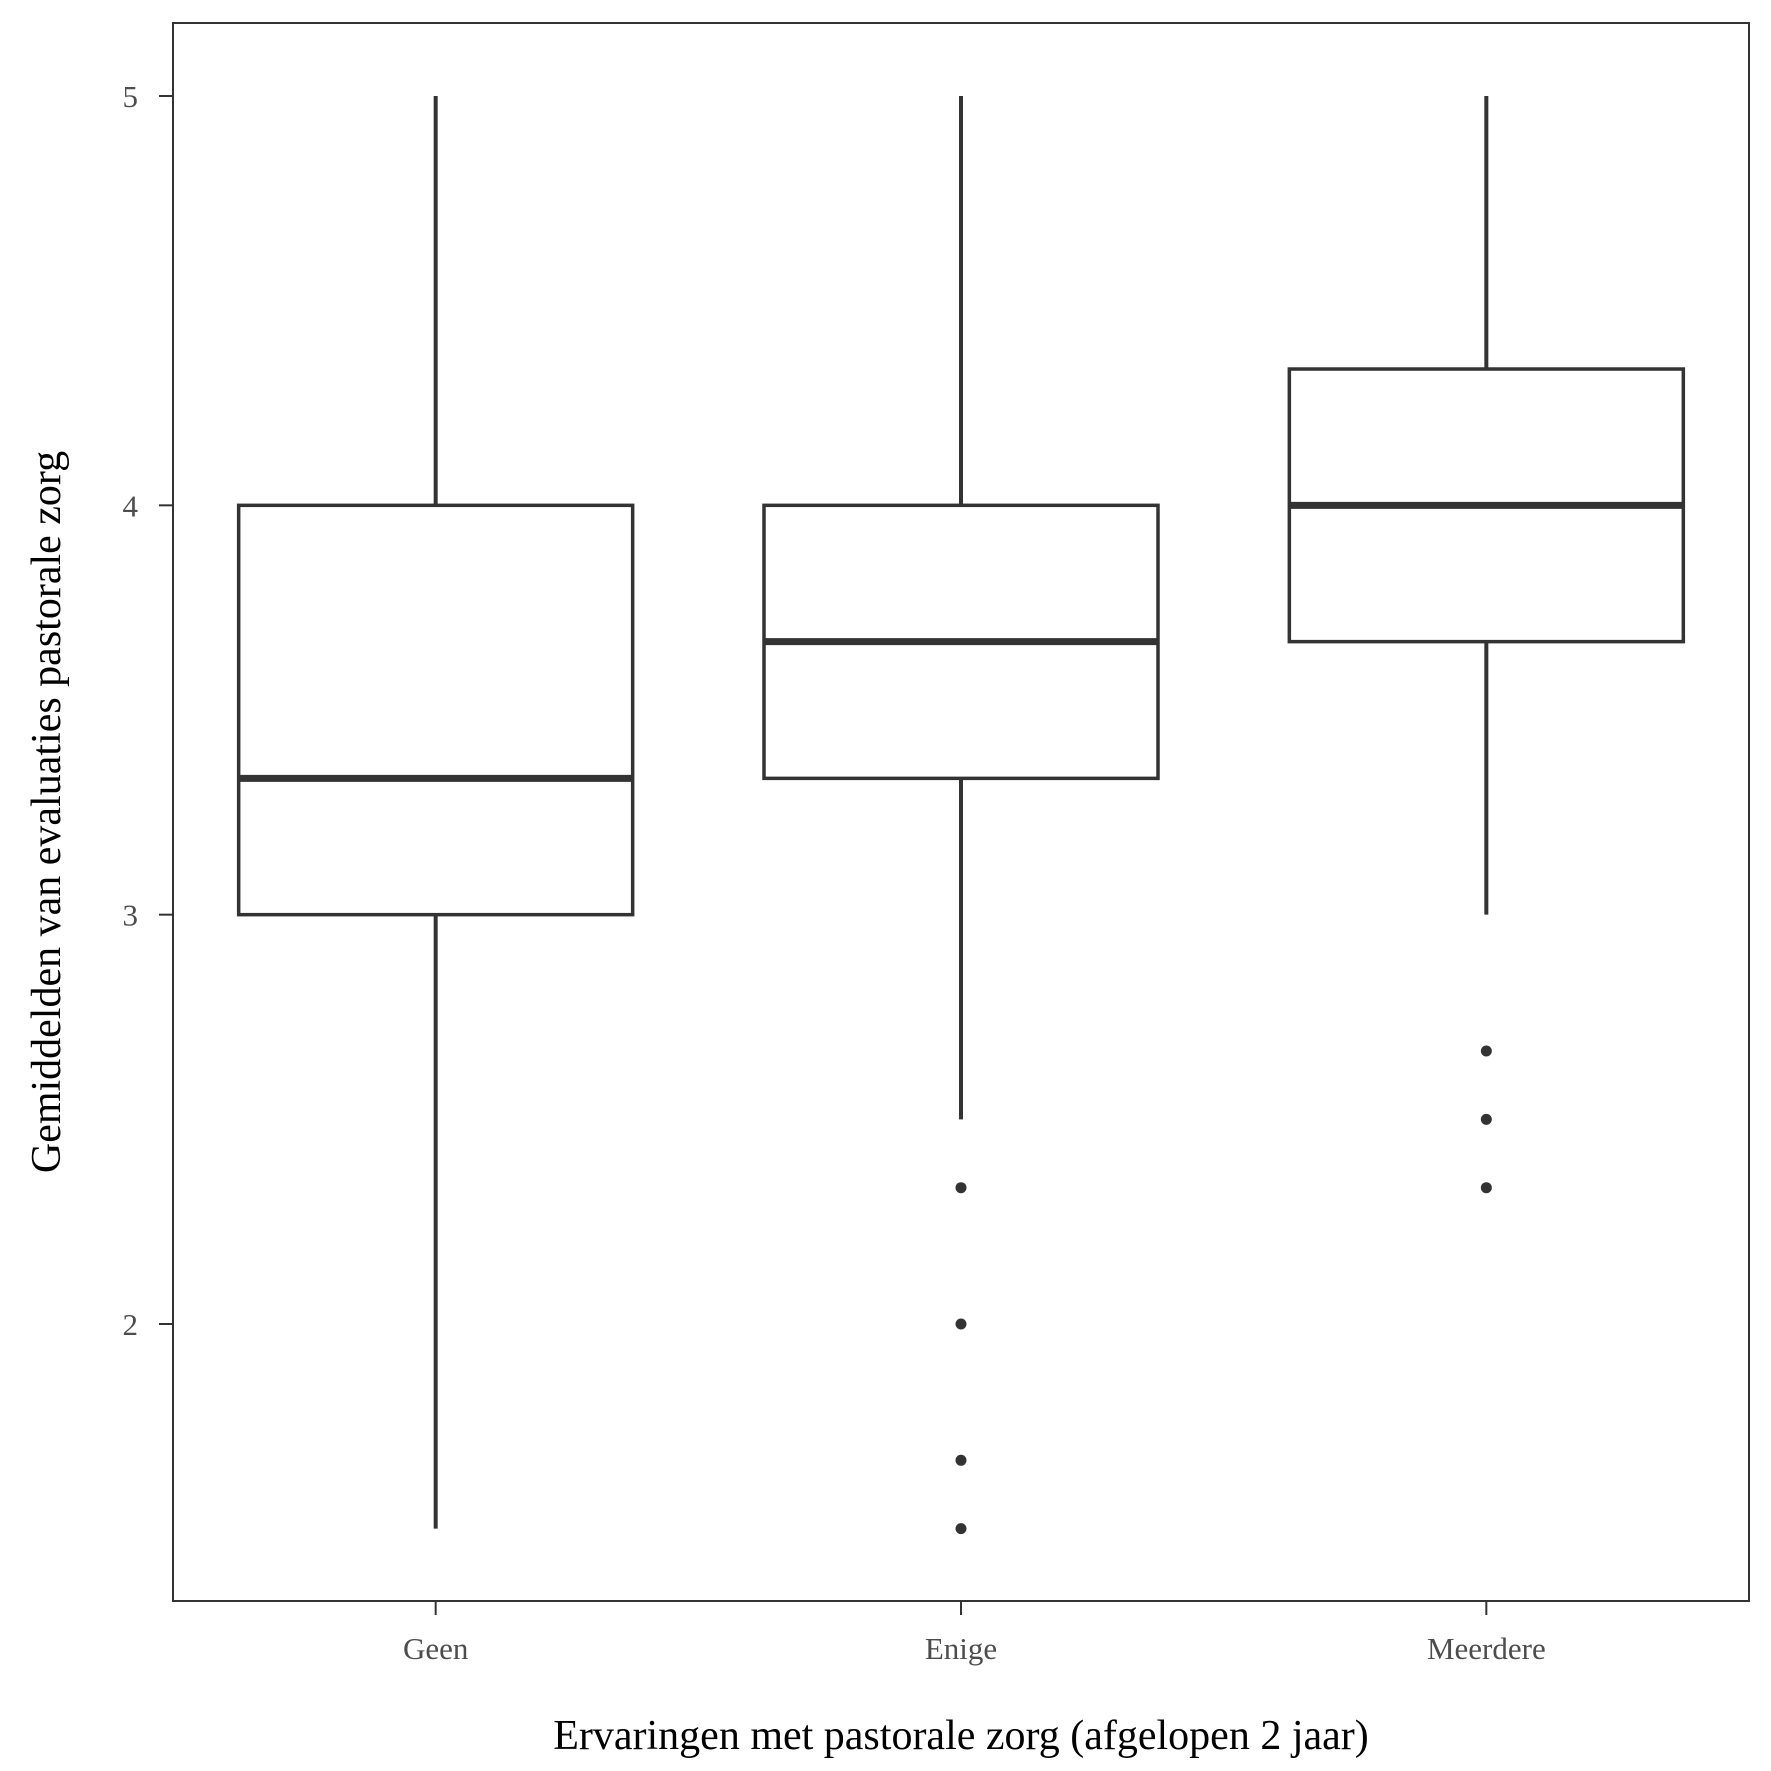 The width and height of the screenshot is (1771, 1771). I want to click on x-tick-label-enige: Enige, so click(961, 1648).